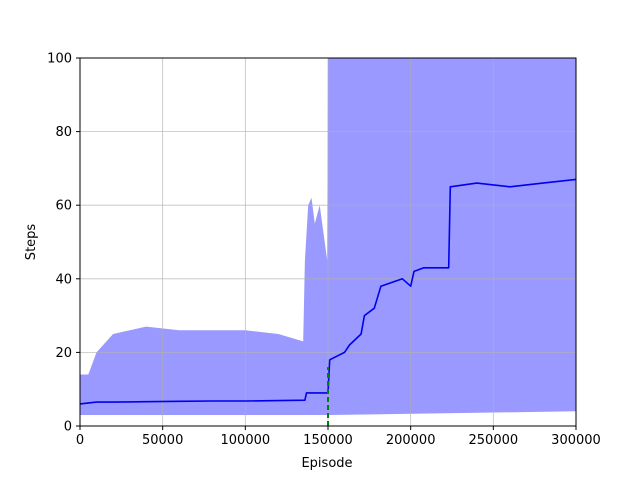 The width and height of the screenshot is (640, 480). Describe the element at coordinates (162, 440) in the screenshot. I see `x-tick-label: 50000` at that location.